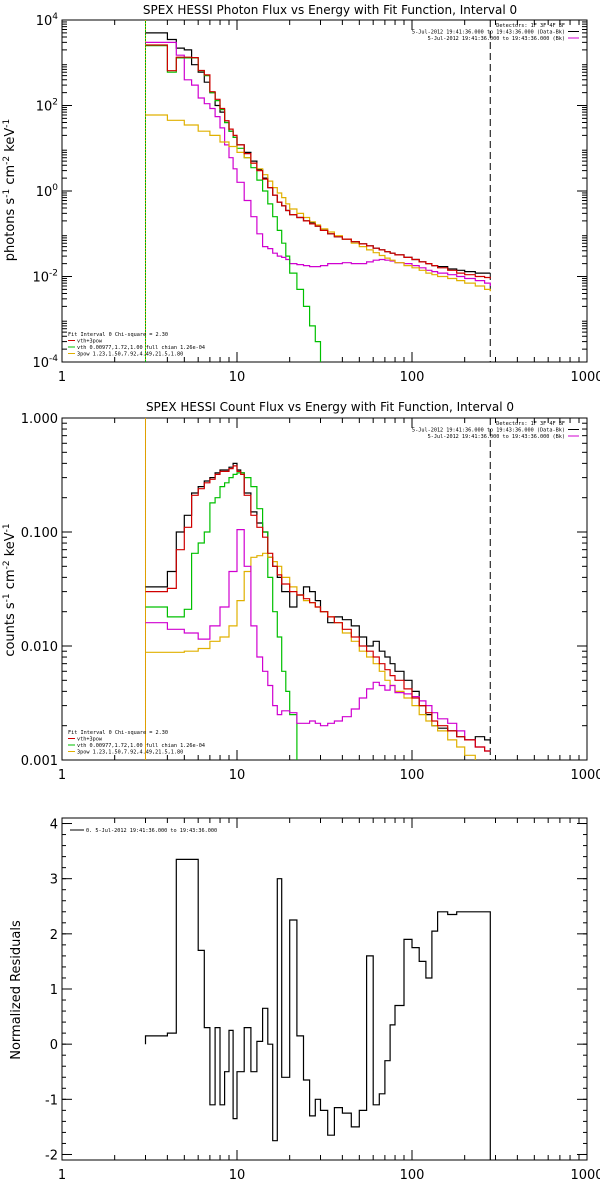 This screenshot has height=1200, width=600. I want to click on y-tick-label: 0.010, so click(39, 647).